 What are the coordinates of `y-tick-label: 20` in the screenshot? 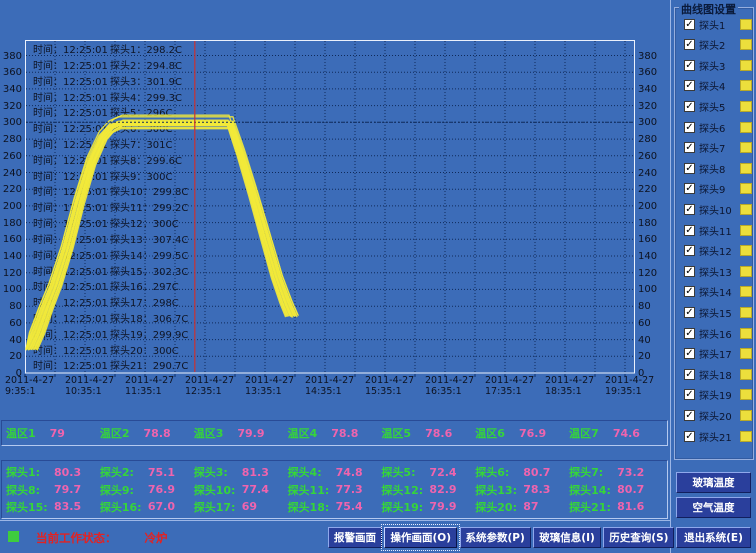 It's located at (15, 357).